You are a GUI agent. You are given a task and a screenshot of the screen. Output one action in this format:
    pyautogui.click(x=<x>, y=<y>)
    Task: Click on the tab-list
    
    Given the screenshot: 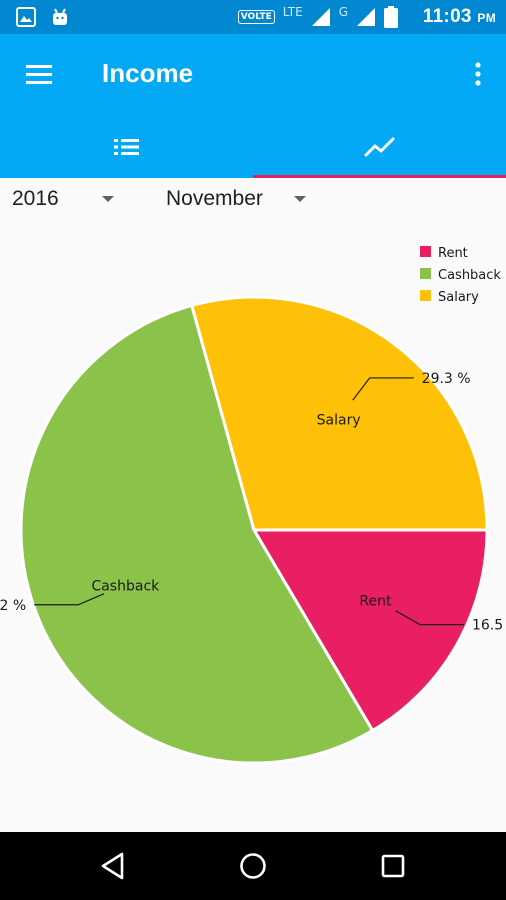 What is the action you would take?
    pyautogui.click(x=126, y=147)
    